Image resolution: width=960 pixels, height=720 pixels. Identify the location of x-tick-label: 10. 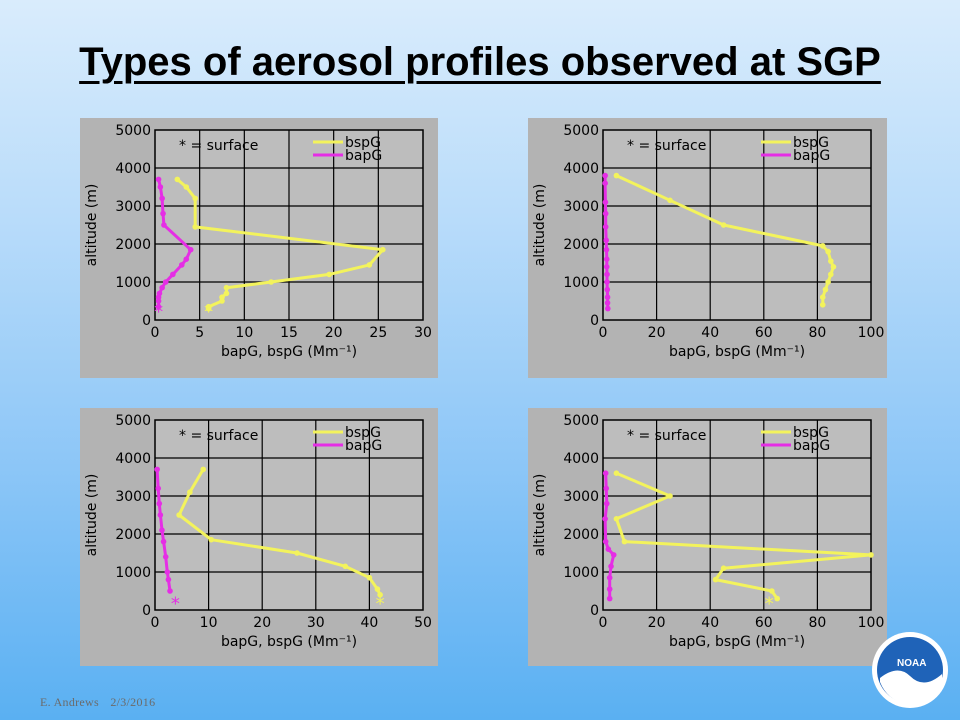
(209, 623).